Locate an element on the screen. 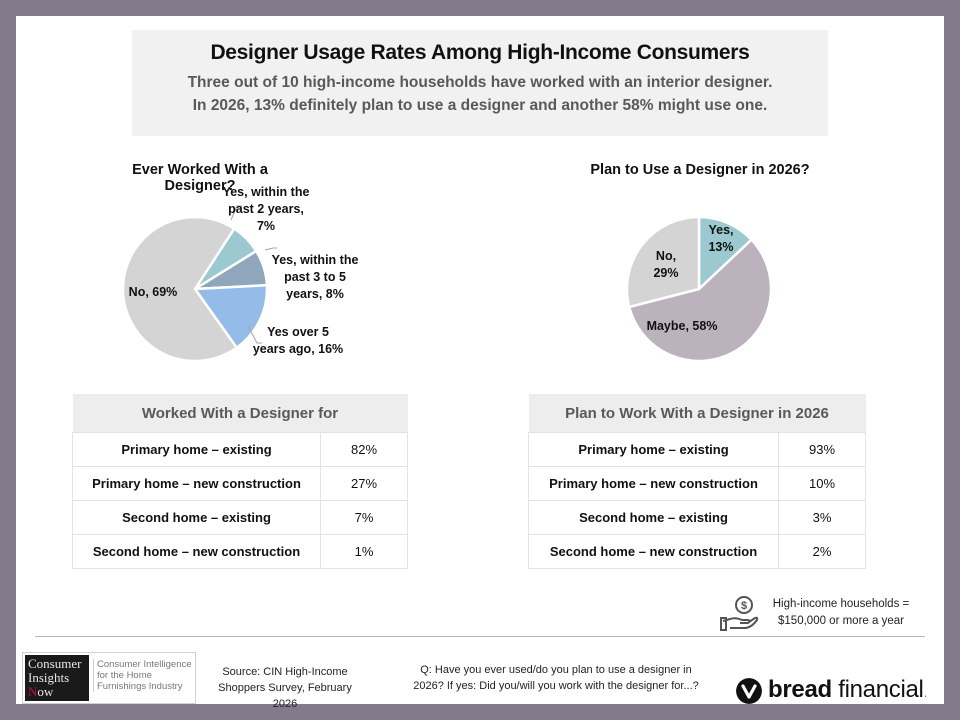  brand-bold: bread is located at coordinates (800, 689).